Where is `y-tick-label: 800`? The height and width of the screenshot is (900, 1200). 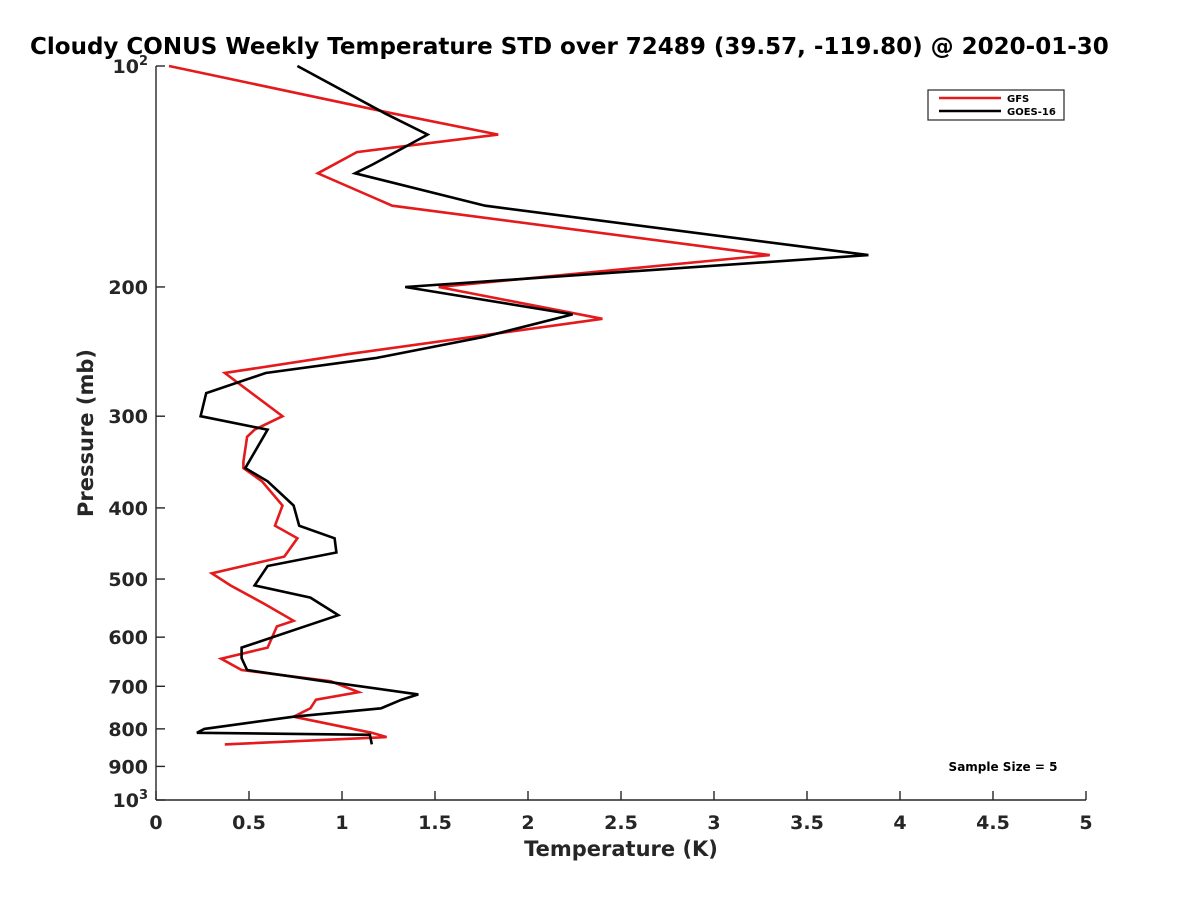 y-tick-label: 800 is located at coordinates (128, 730).